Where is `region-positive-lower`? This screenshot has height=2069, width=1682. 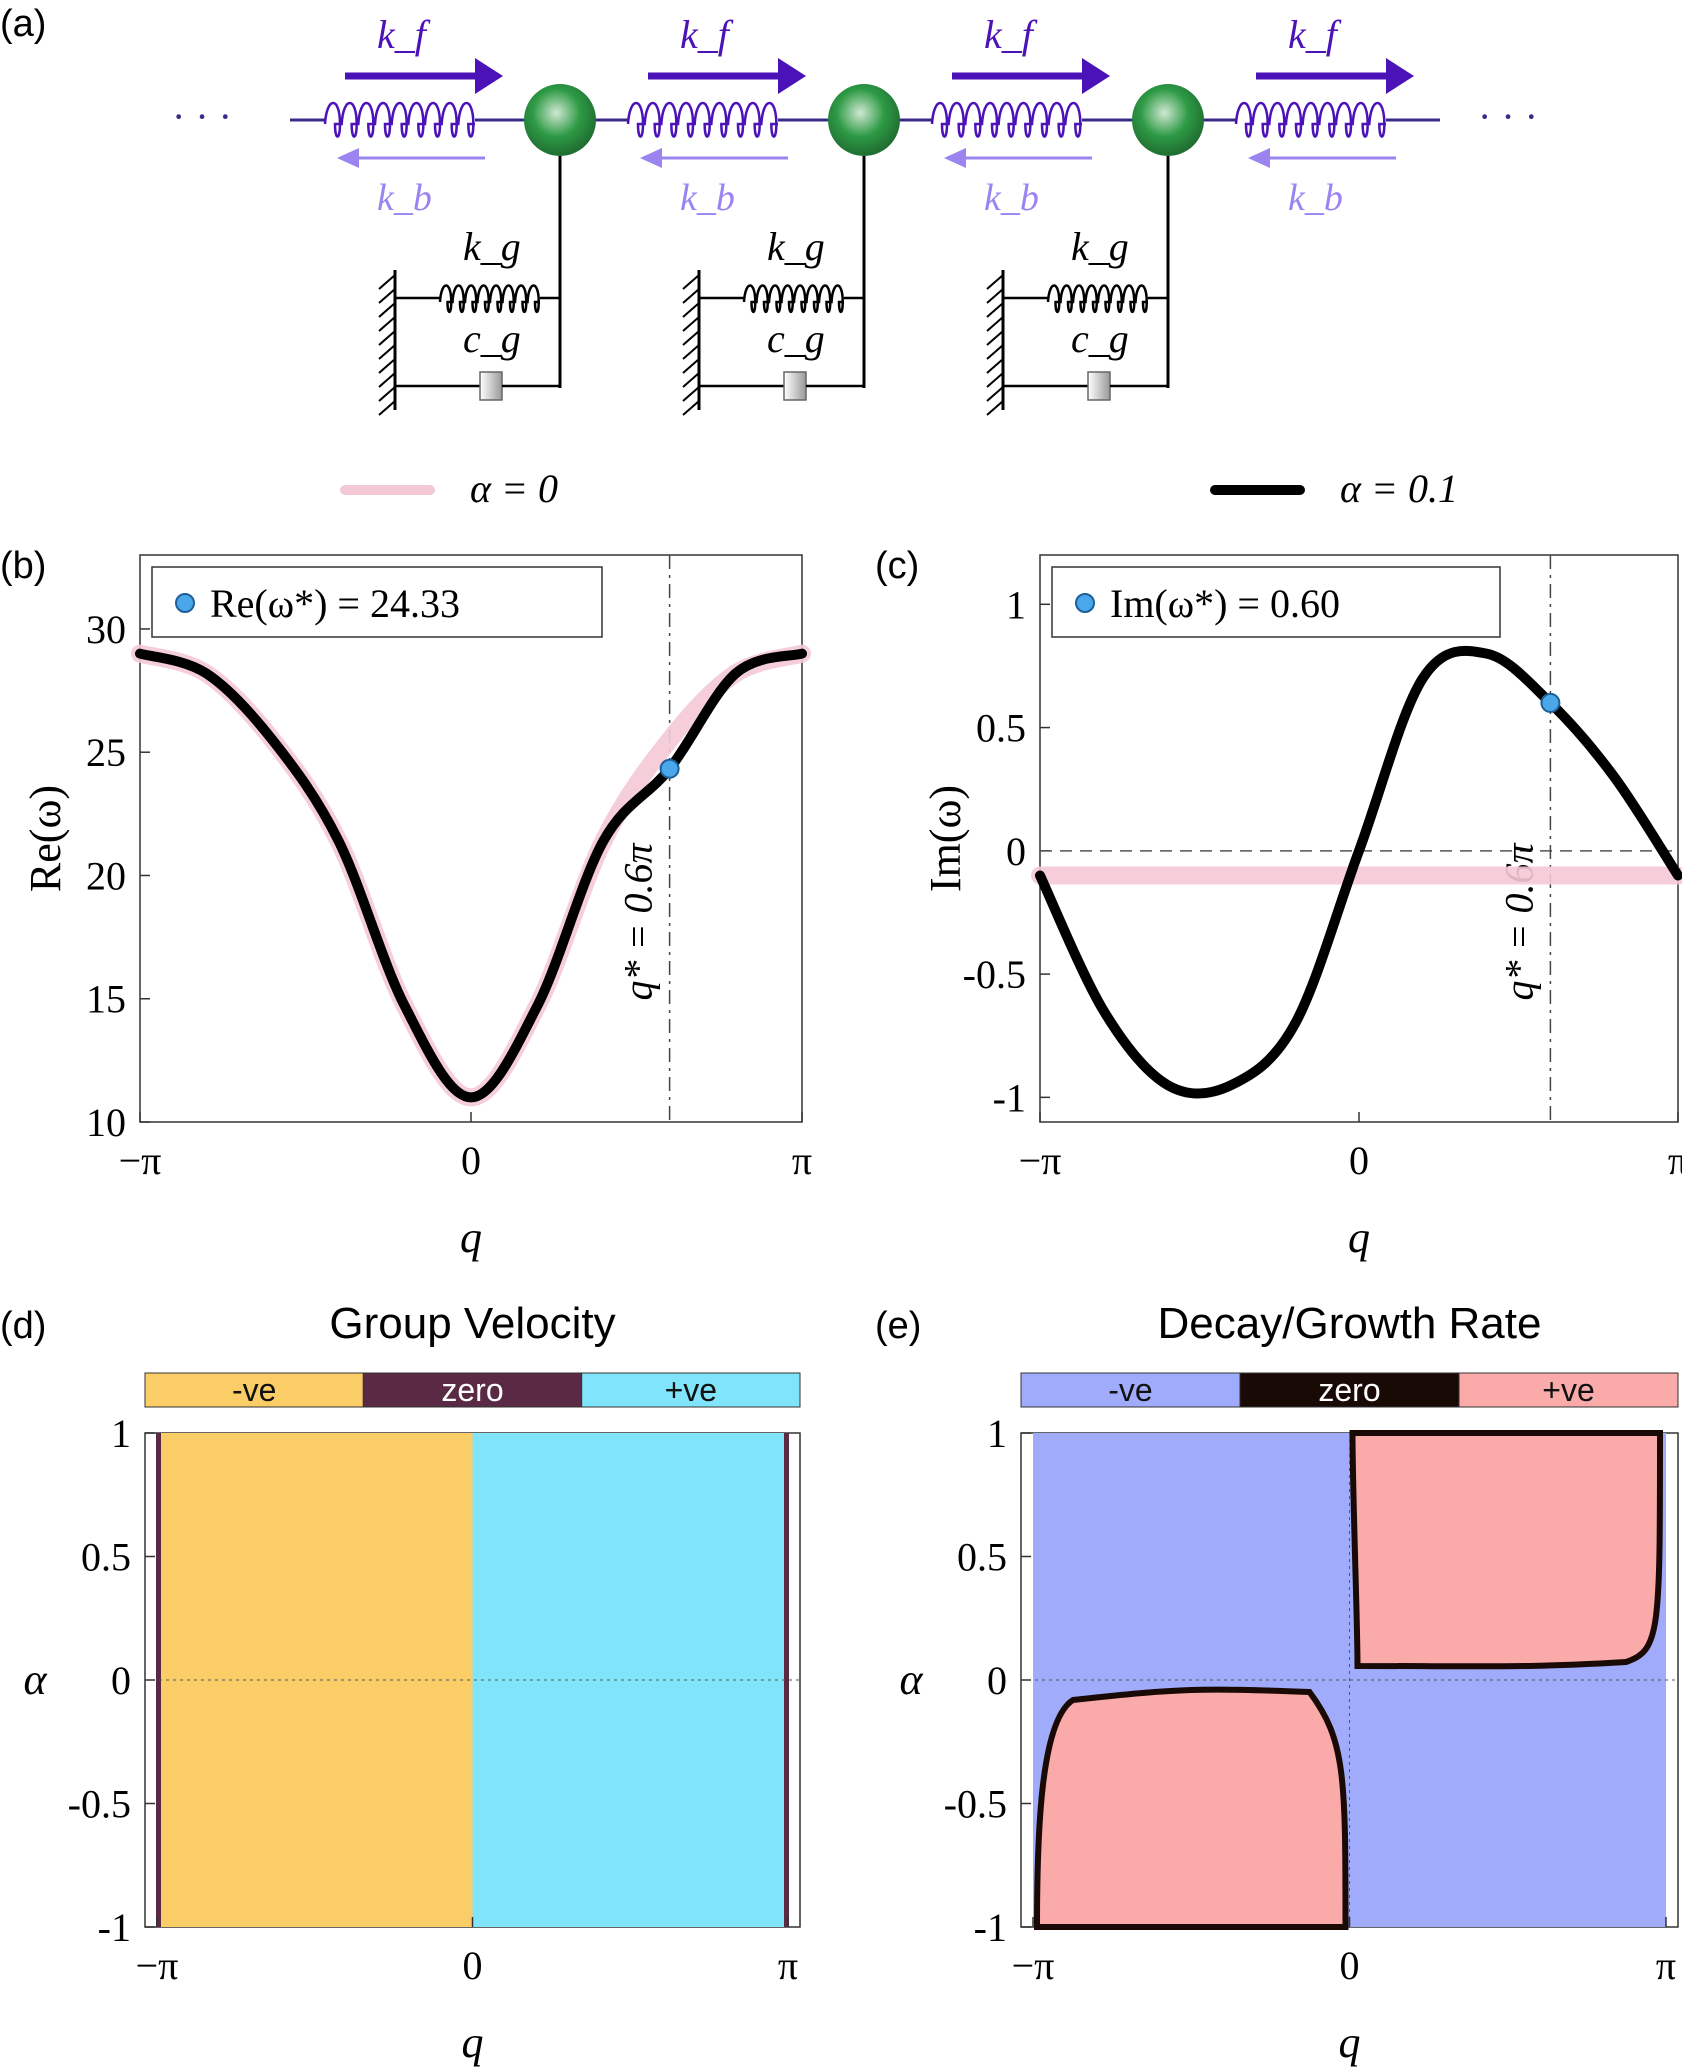 region-positive-lower is located at coordinates (1191, 1808).